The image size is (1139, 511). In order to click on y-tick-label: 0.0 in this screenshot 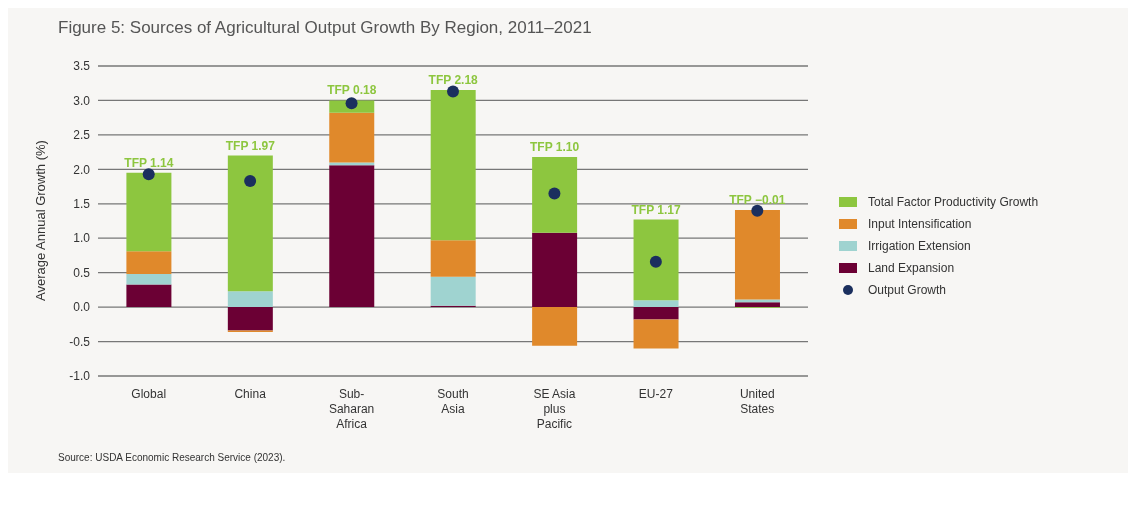, I will do `click(82, 307)`.